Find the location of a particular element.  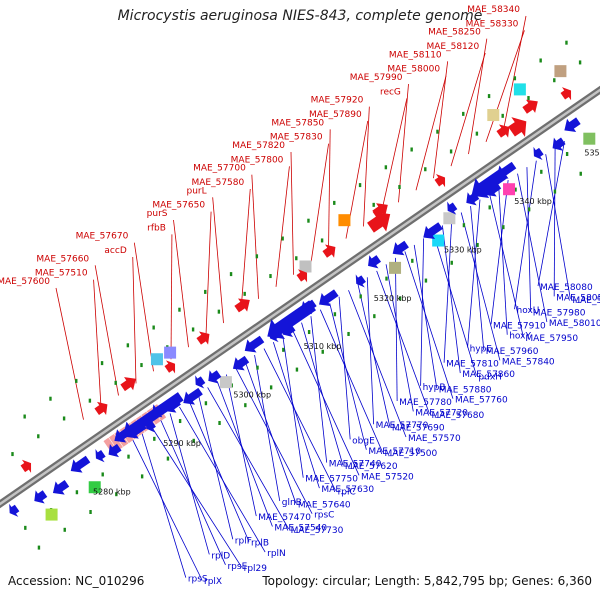

gene-label: MAE_57860 is located at coordinates (488, 375).